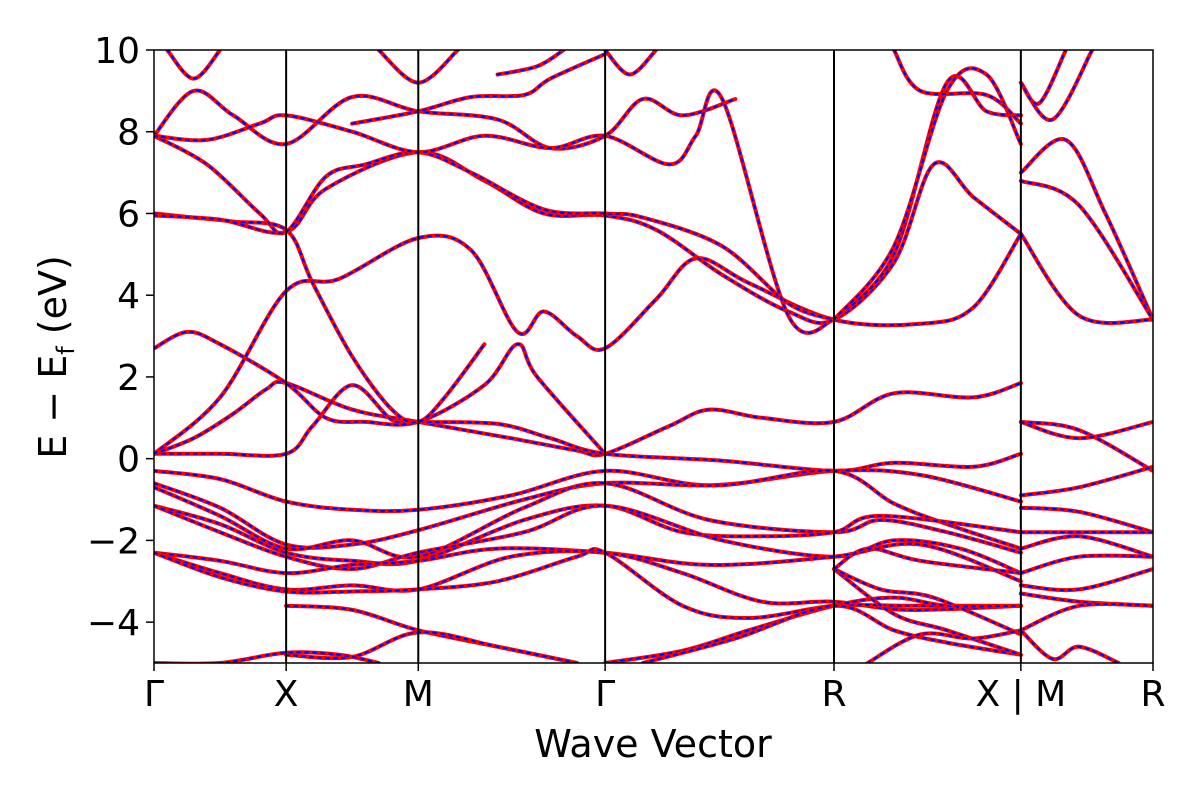  I want to click on y-tick-label-4: 4, so click(128, 296).